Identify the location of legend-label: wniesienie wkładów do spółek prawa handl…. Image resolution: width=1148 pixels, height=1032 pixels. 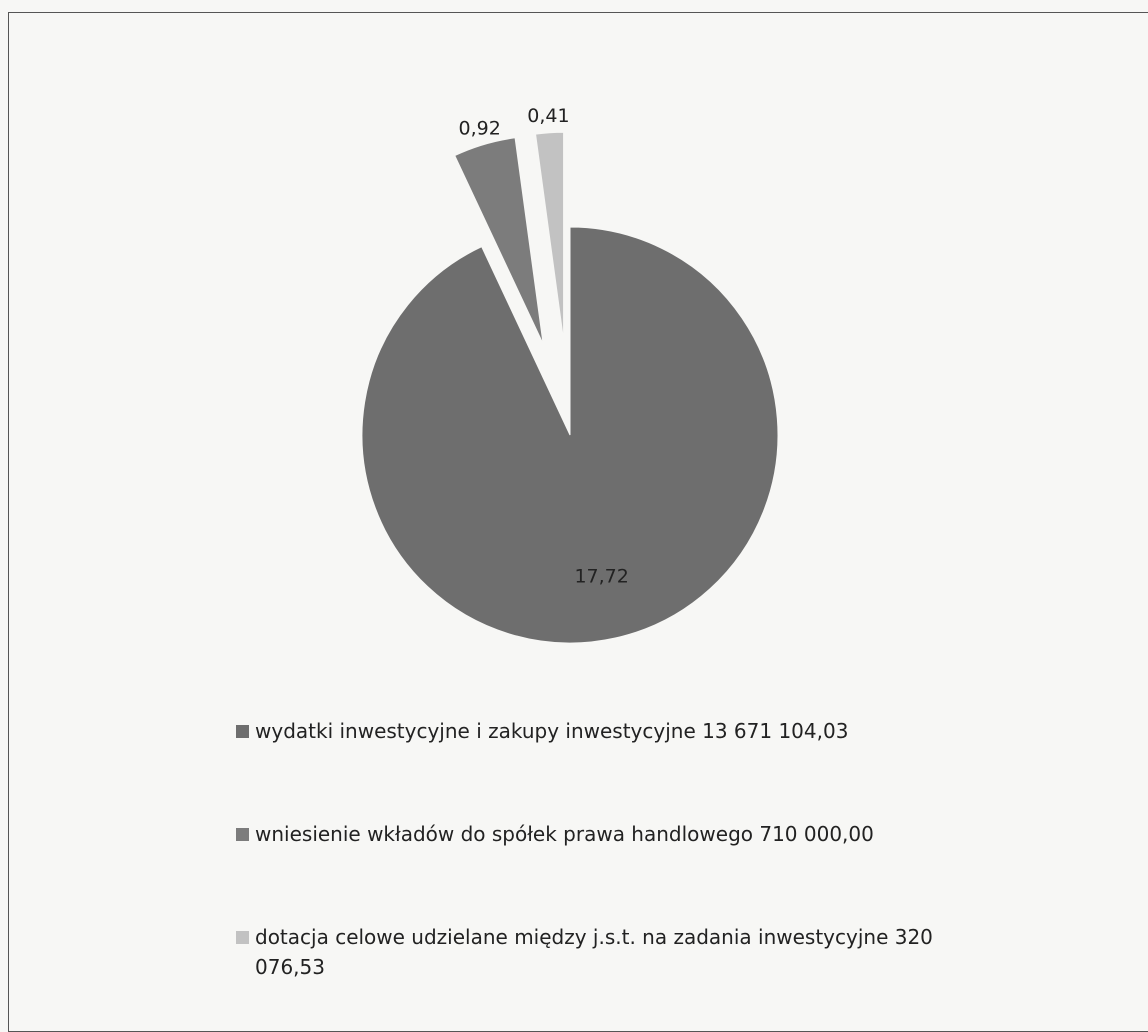
(564, 834).